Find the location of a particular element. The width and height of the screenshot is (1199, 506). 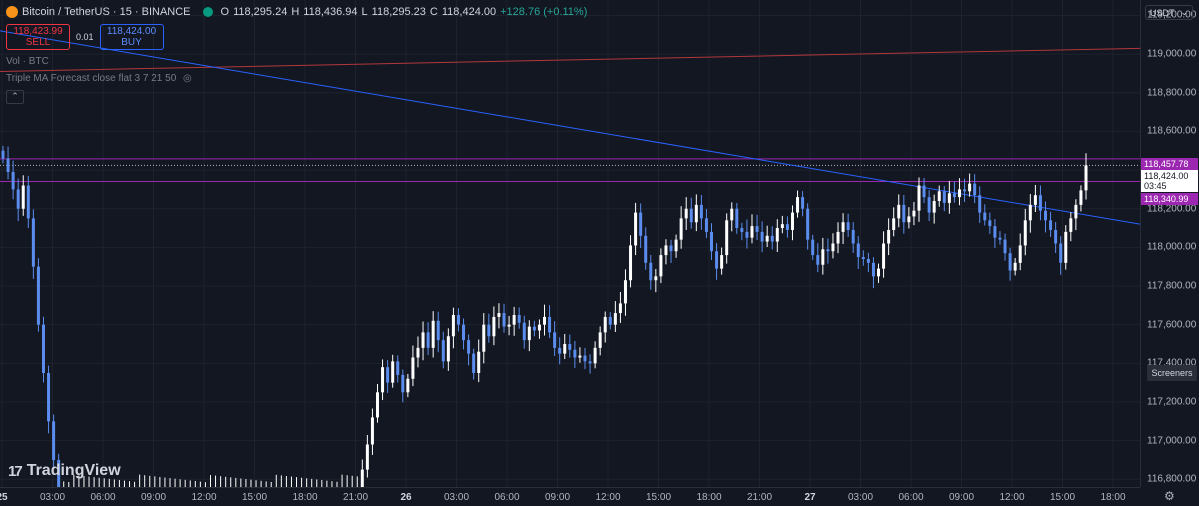

screeners-button: Screeners is located at coordinates (1172, 373).